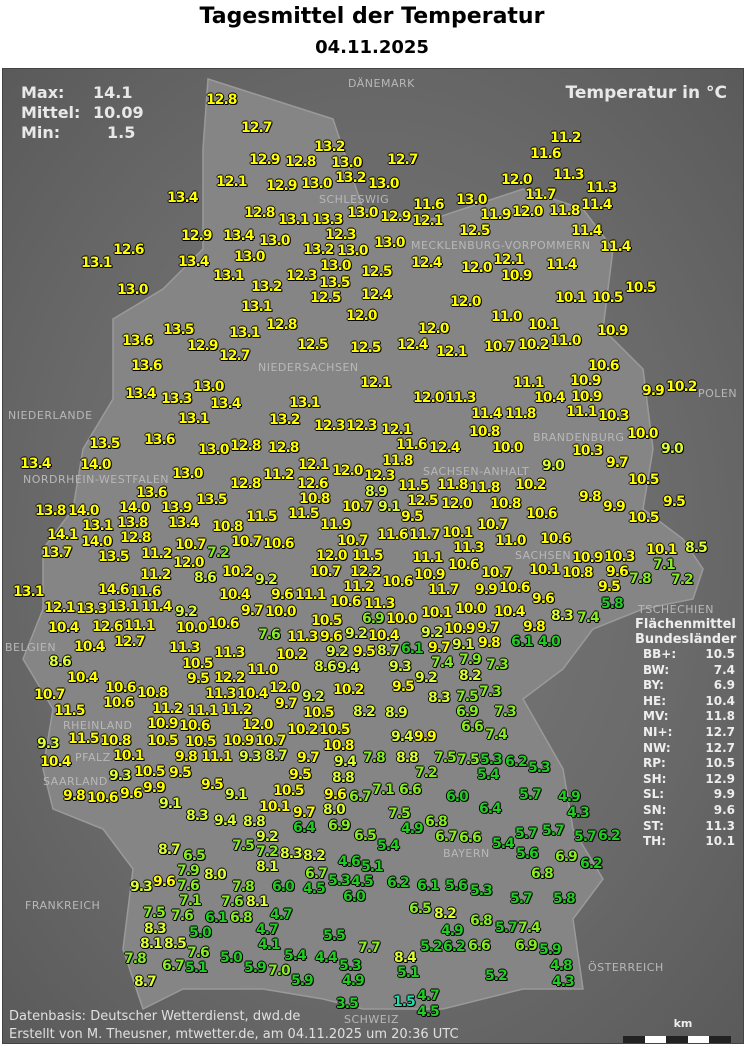  What do you see at coordinates (372, 16) in the screenshot?
I see `map-title: Tagesmittel der Temperatur` at bounding box center [372, 16].